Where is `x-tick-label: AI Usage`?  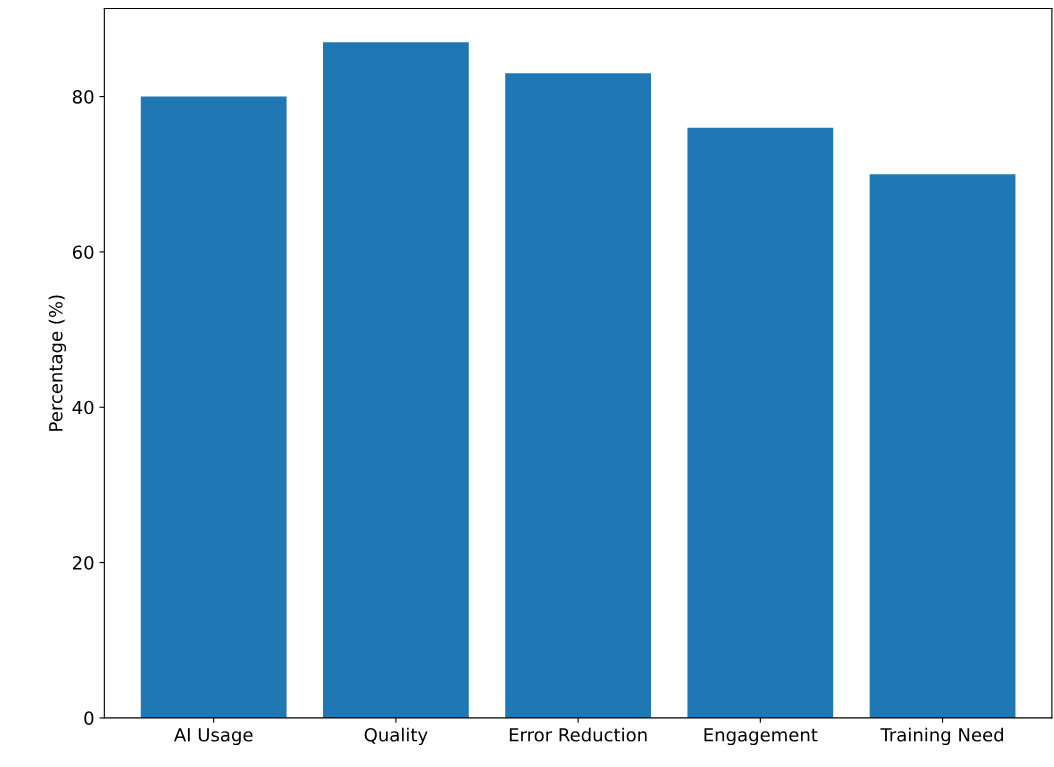 x-tick-label: AI Usage is located at coordinates (213, 737).